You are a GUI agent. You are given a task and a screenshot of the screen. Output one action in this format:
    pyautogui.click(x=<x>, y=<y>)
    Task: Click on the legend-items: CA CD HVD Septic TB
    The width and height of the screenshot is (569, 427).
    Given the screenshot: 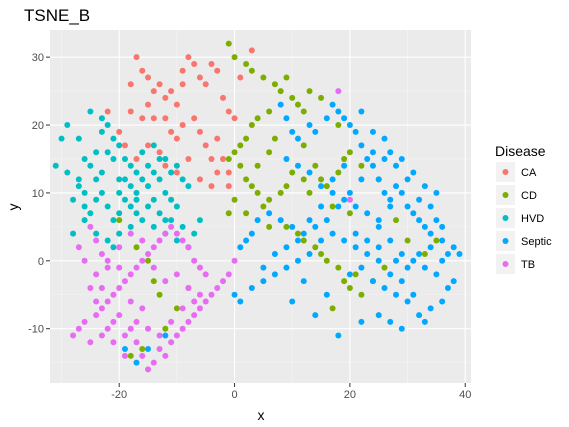 What is the action you would take?
    pyautogui.click(x=524, y=218)
    